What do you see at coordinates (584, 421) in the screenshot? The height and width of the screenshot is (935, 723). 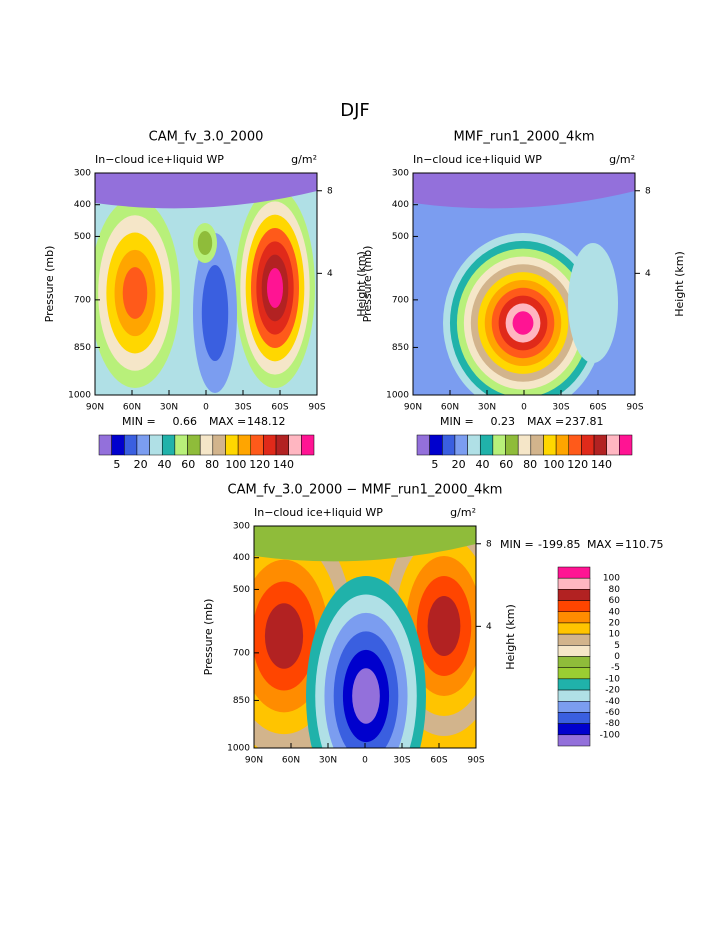 I see `max-value: 237.81` at bounding box center [584, 421].